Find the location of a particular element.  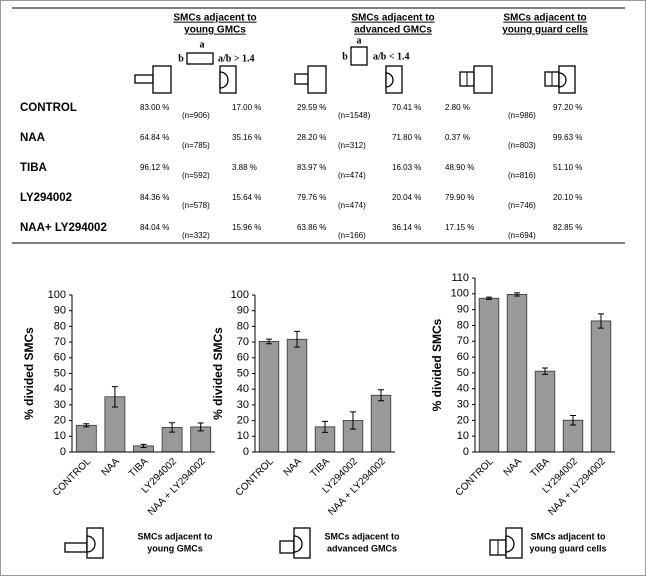

row-label: NAA is located at coordinates (32, 138).